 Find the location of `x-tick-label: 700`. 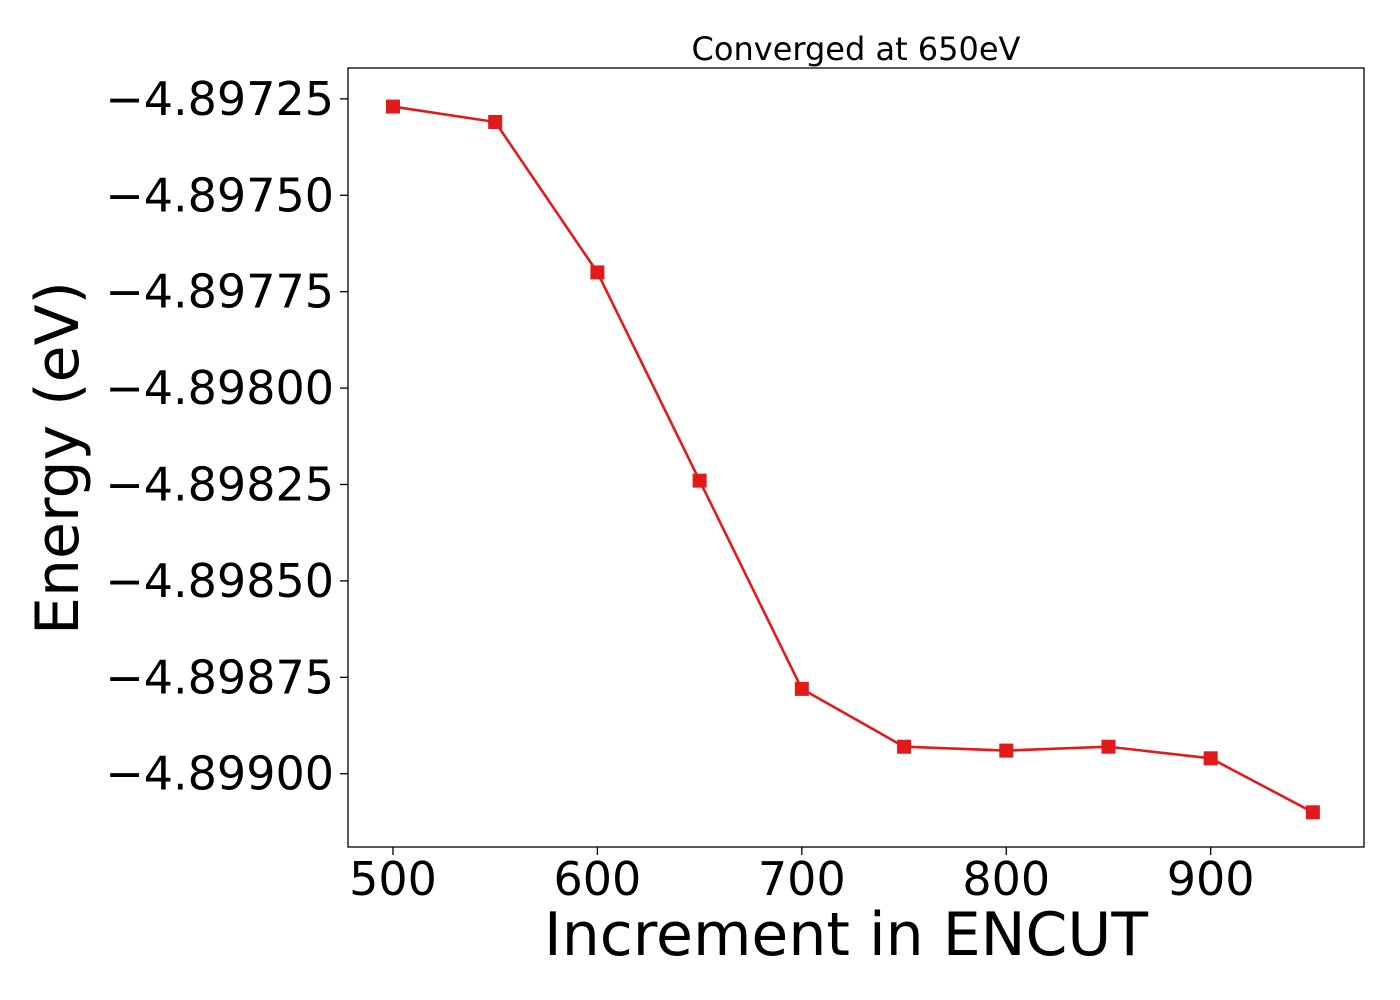

x-tick-label: 700 is located at coordinates (802, 879).